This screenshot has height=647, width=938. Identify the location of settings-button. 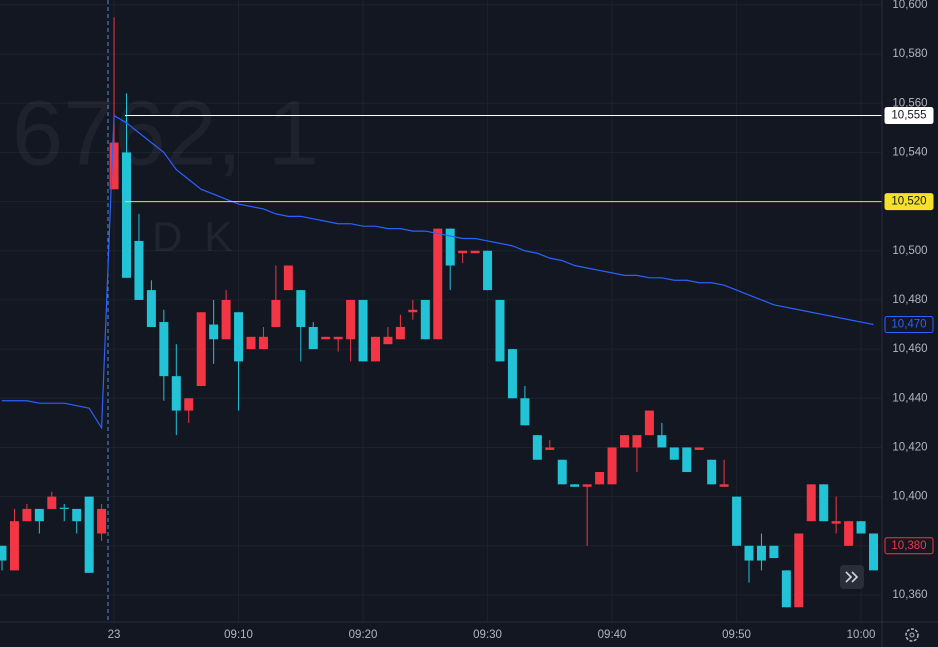
(912, 635).